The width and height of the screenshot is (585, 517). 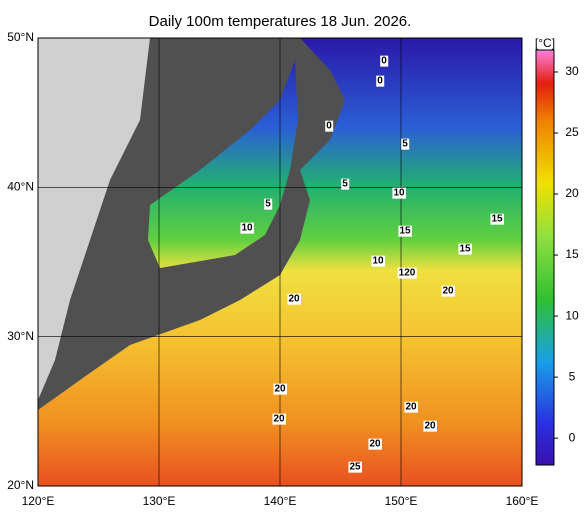 I want to click on colorbar-tick-label: 15, so click(x=572, y=254).